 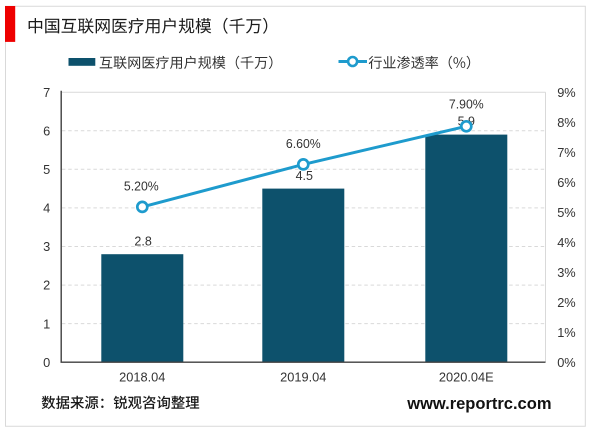 I want to click on svg-text: 6.60%, so click(x=303, y=143).